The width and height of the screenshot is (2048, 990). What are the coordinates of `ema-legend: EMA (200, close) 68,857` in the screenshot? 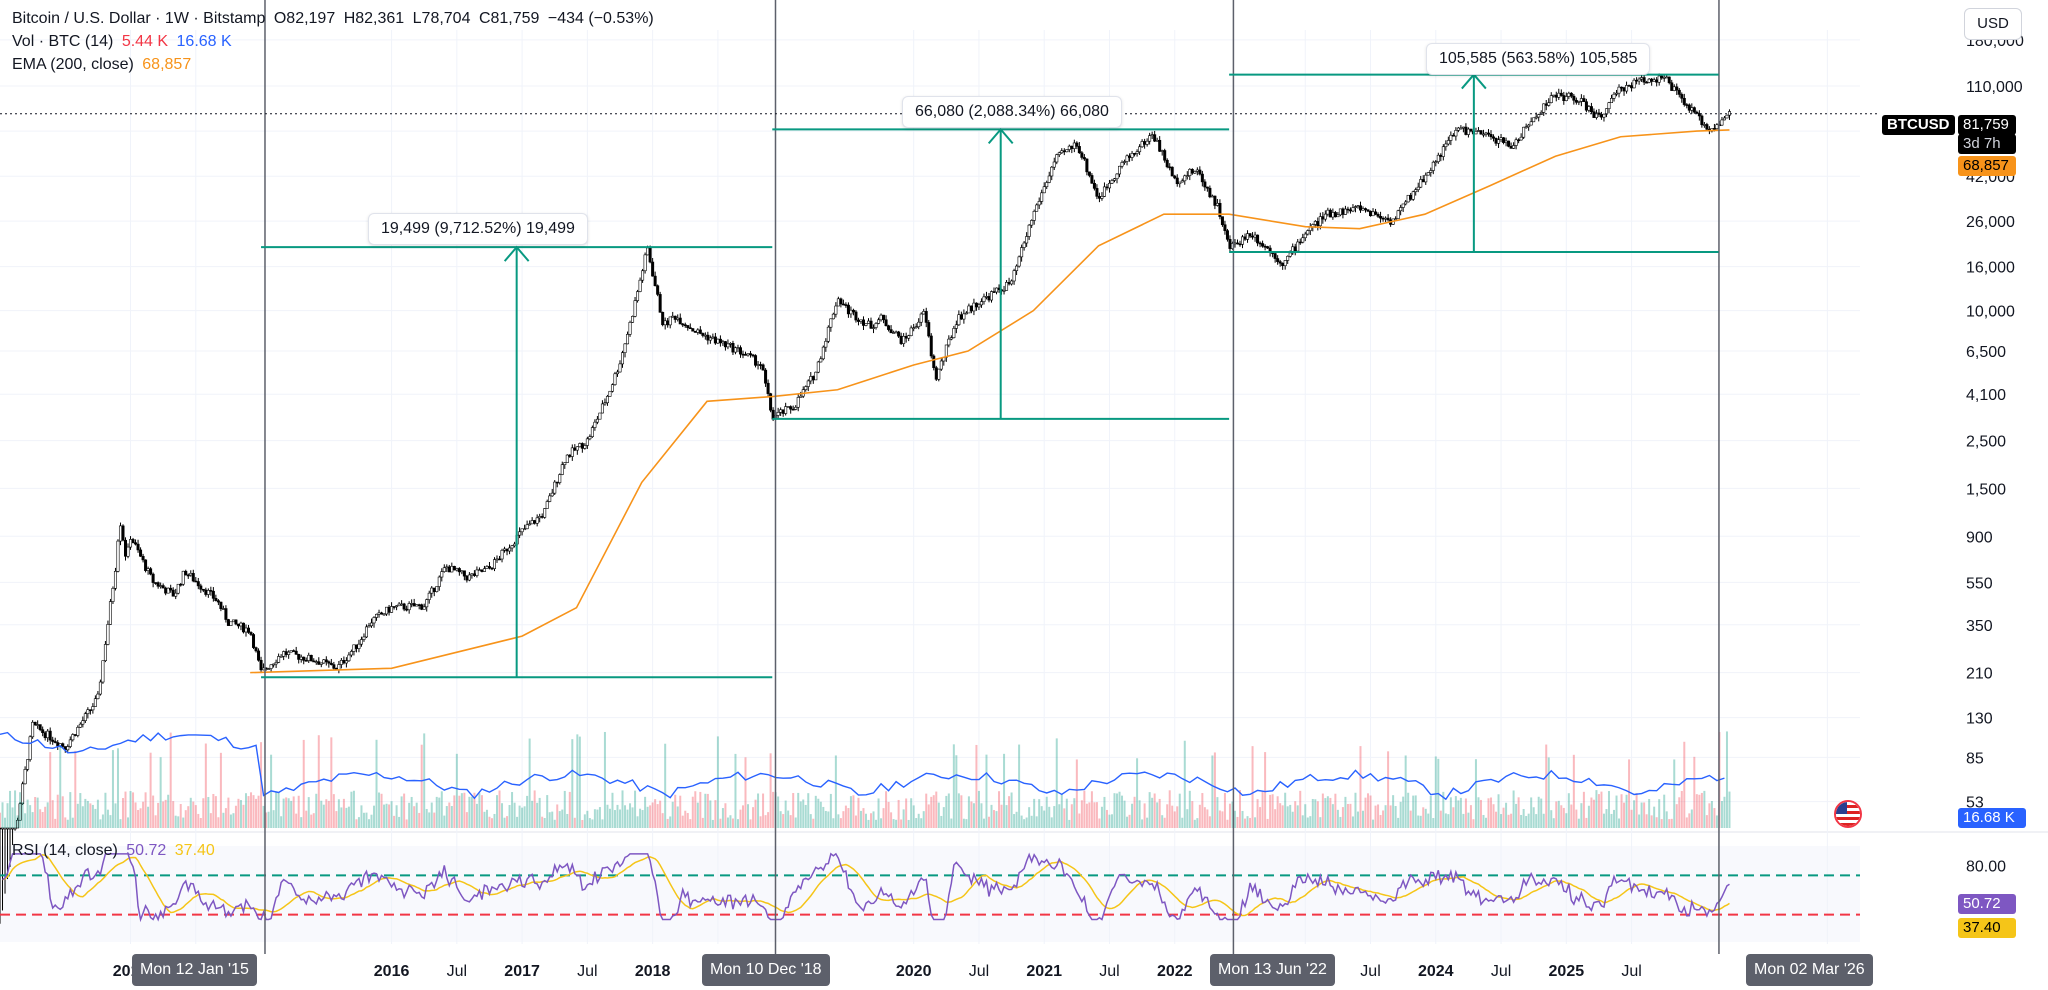 It's located at (103, 65).